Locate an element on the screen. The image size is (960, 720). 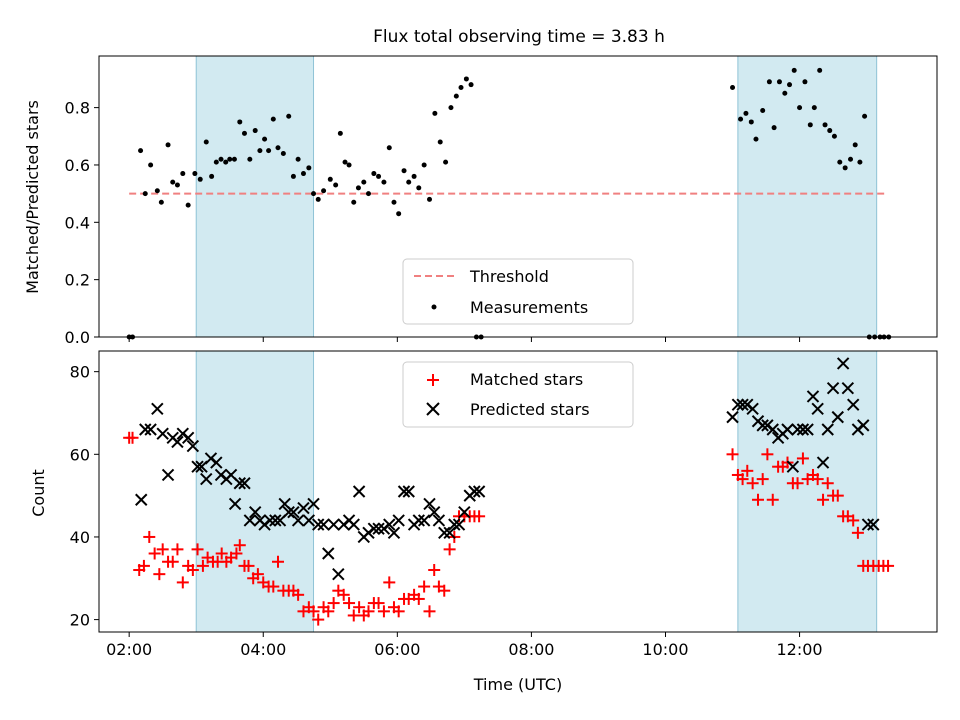
top-y-tick-label: 0.8 is located at coordinates (77, 108).